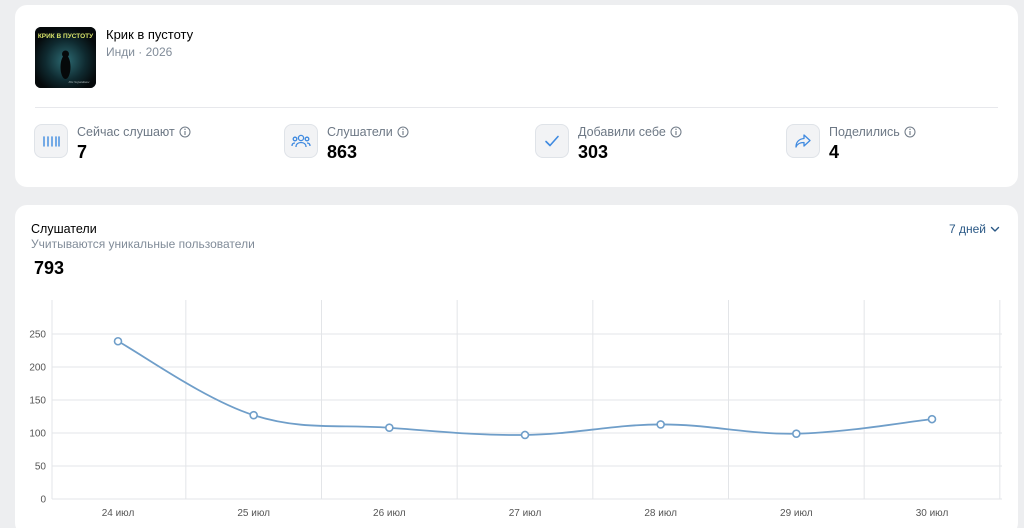 This screenshot has height=528, width=1024. What do you see at coordinates (41, 467) in the screenshot?
I see `y-tick-label: 50` at bounding box center [41, 467].